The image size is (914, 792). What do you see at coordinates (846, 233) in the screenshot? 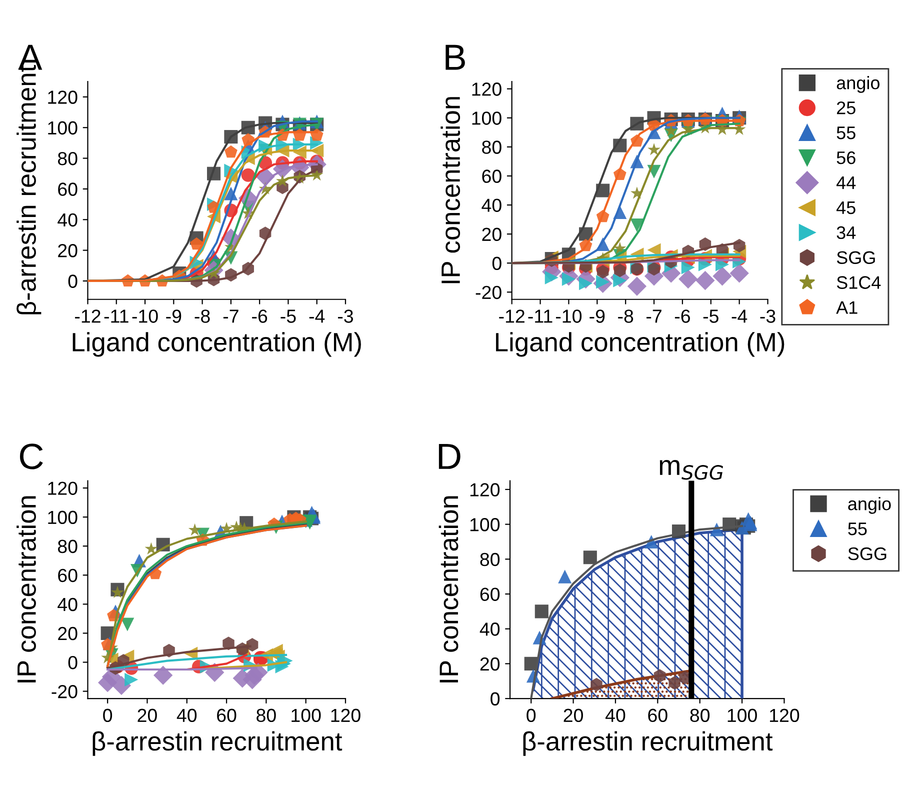
I see `legend-label: 34` at bounding box center [846, 233].